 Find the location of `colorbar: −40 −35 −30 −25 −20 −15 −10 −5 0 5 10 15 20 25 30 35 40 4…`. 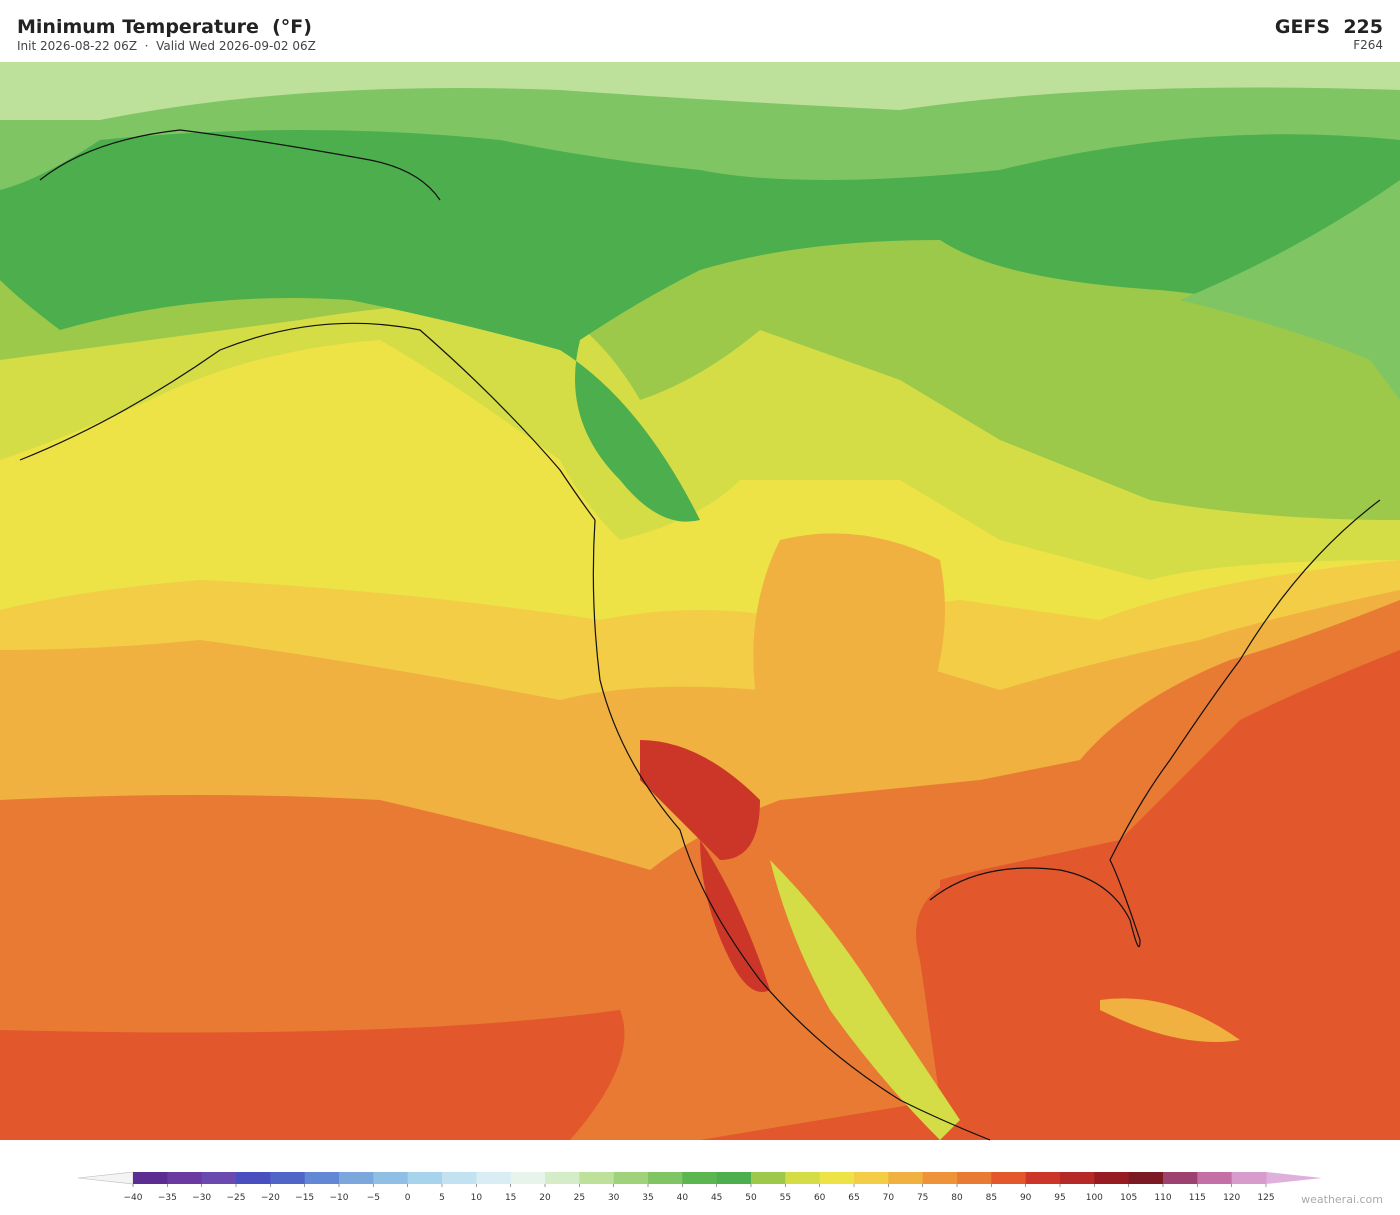

colorbar: −40 −35 −30 −25 −20 −15 −10 −5 0 5 10 15 20 25 30 35 40 4… is located at coordinates (699, 1187).